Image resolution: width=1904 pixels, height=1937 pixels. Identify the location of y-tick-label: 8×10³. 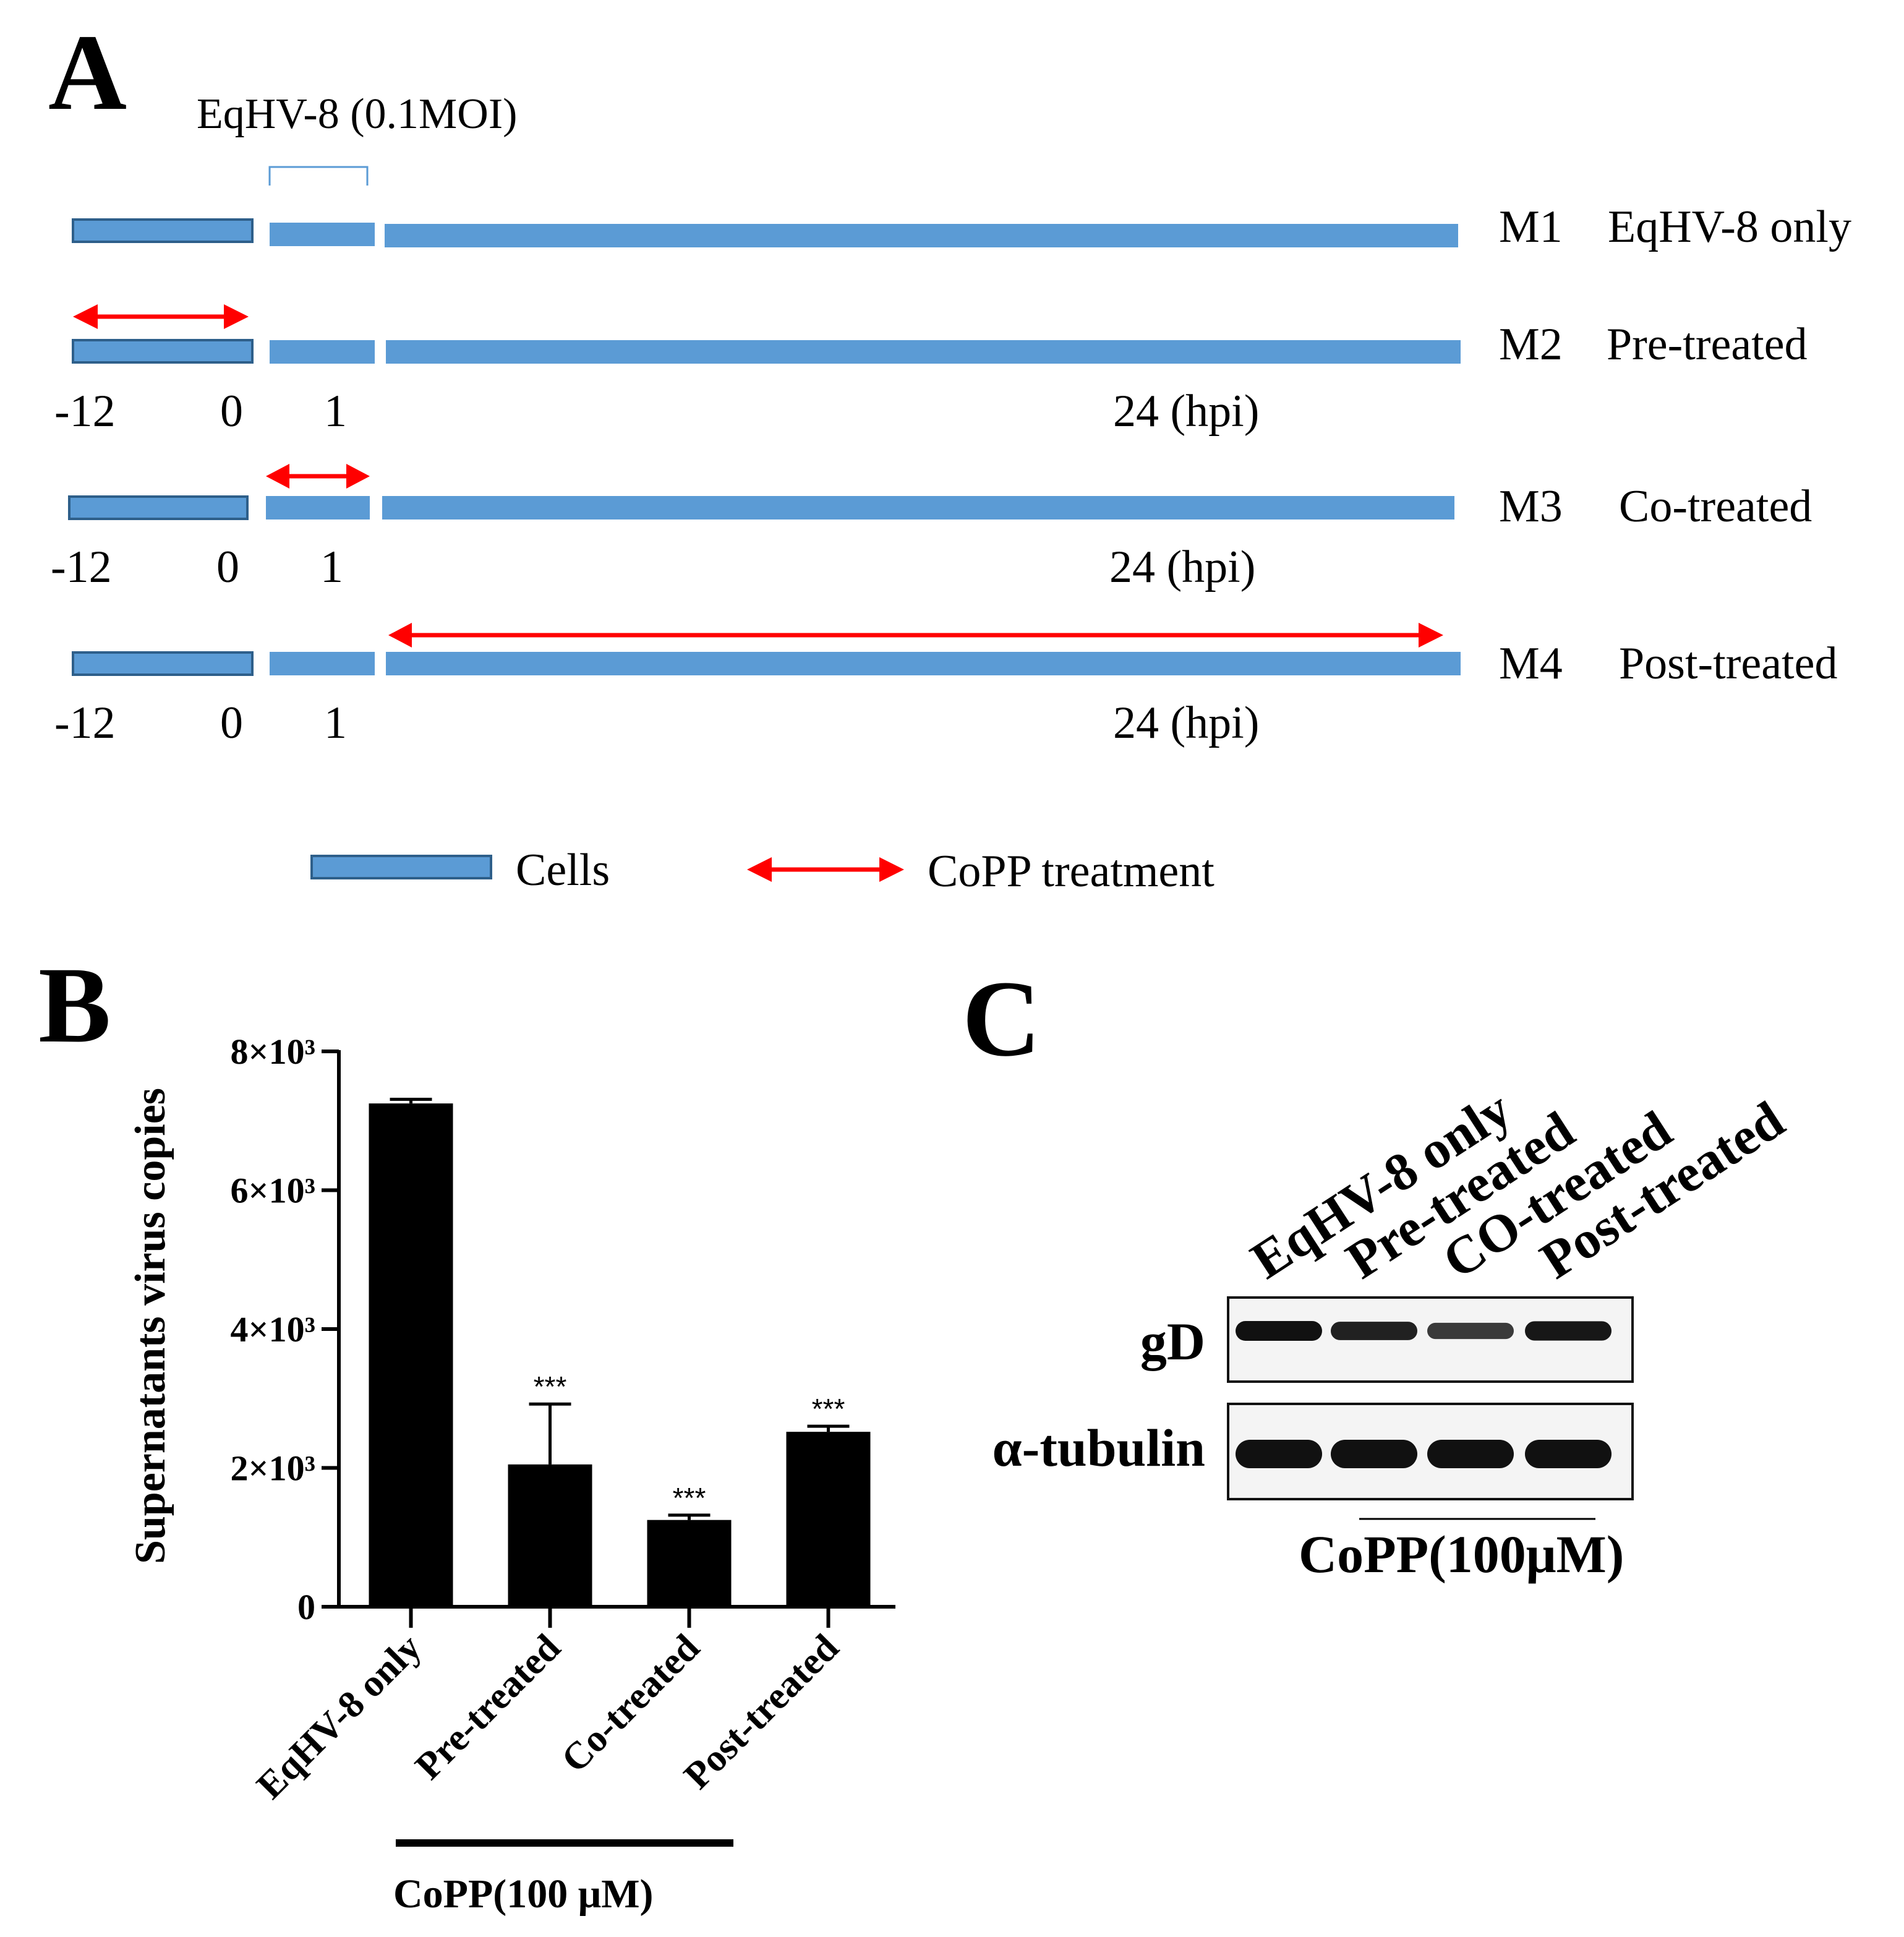
(273, 1052).